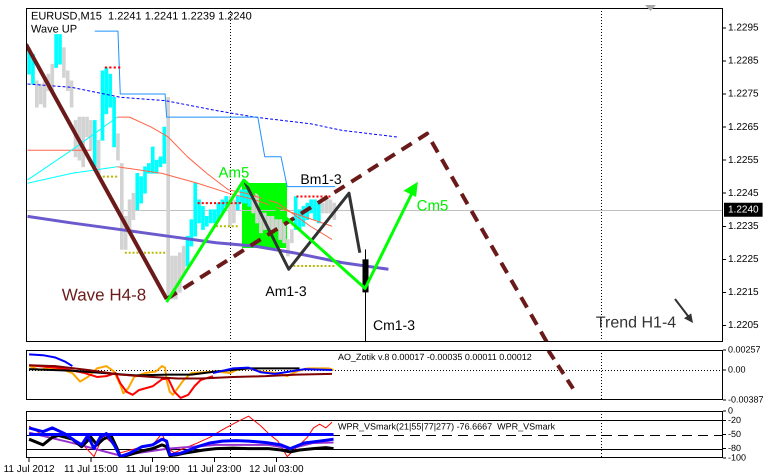  What do you see at coordinates (30, 469) in the screenshot?
I see `x-tick-label: 11 Jul 2012` at bounding box center [30, 469].